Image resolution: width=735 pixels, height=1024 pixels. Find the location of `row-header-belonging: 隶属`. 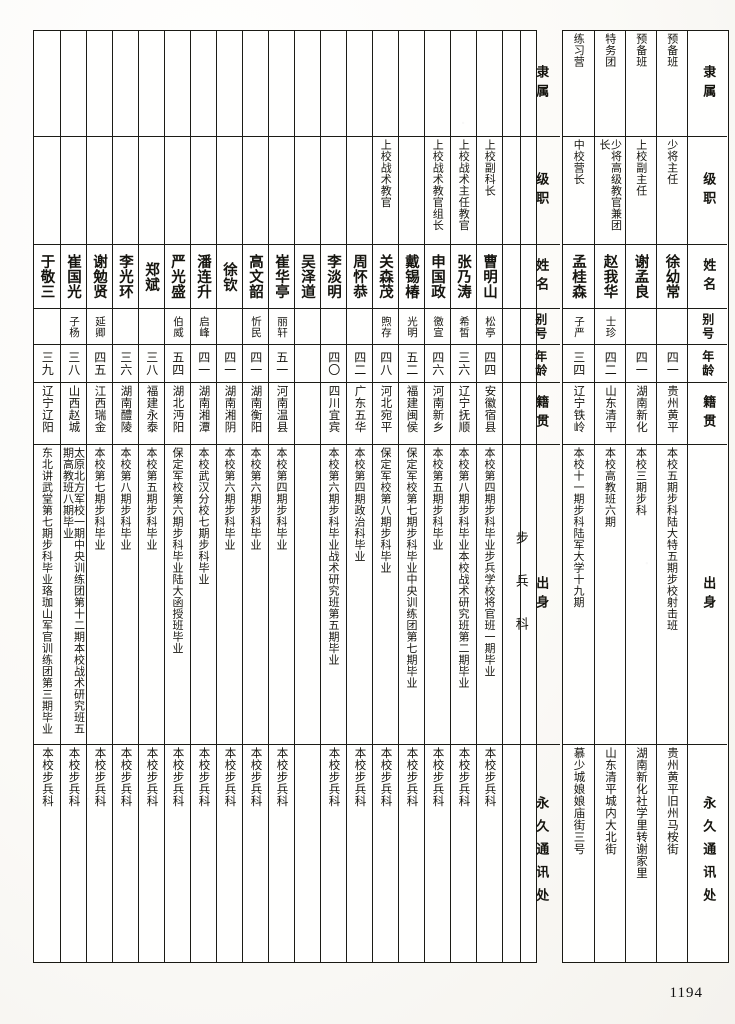

row-header-belonging: 隶属 is located at coordinates (540, 83).